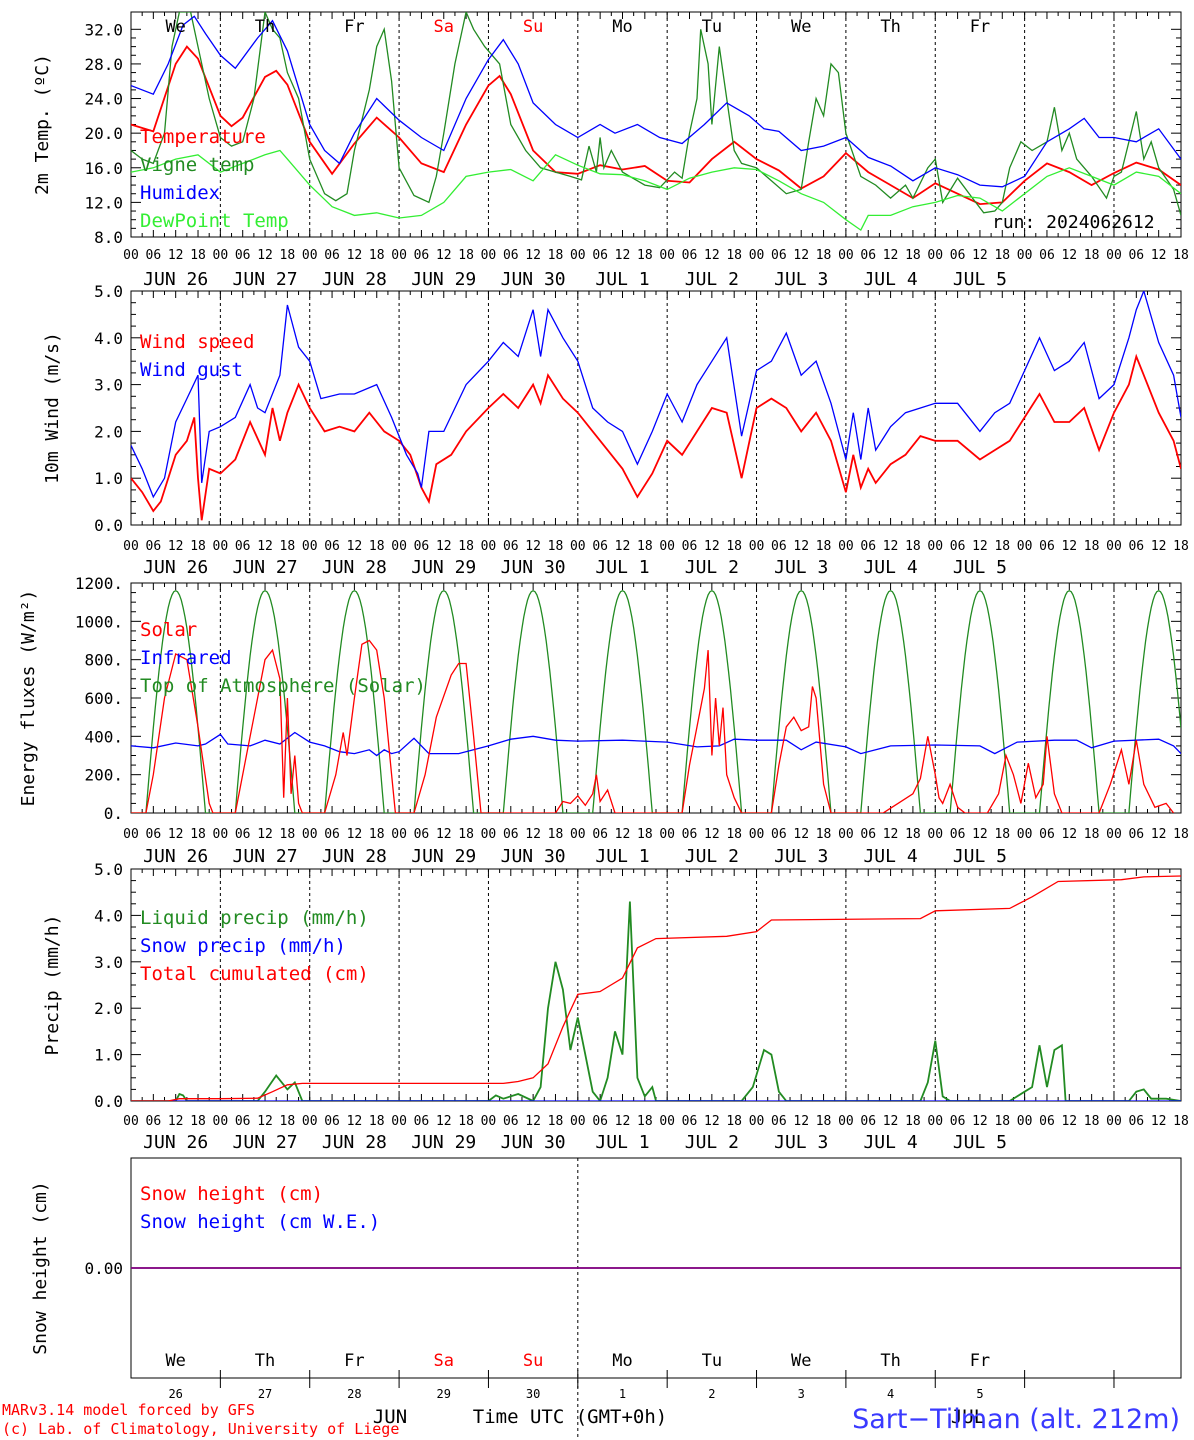  Describe the element at coordinates (103, 29) in the screenshot. I see `y-tick-label: 32.0` at that location.